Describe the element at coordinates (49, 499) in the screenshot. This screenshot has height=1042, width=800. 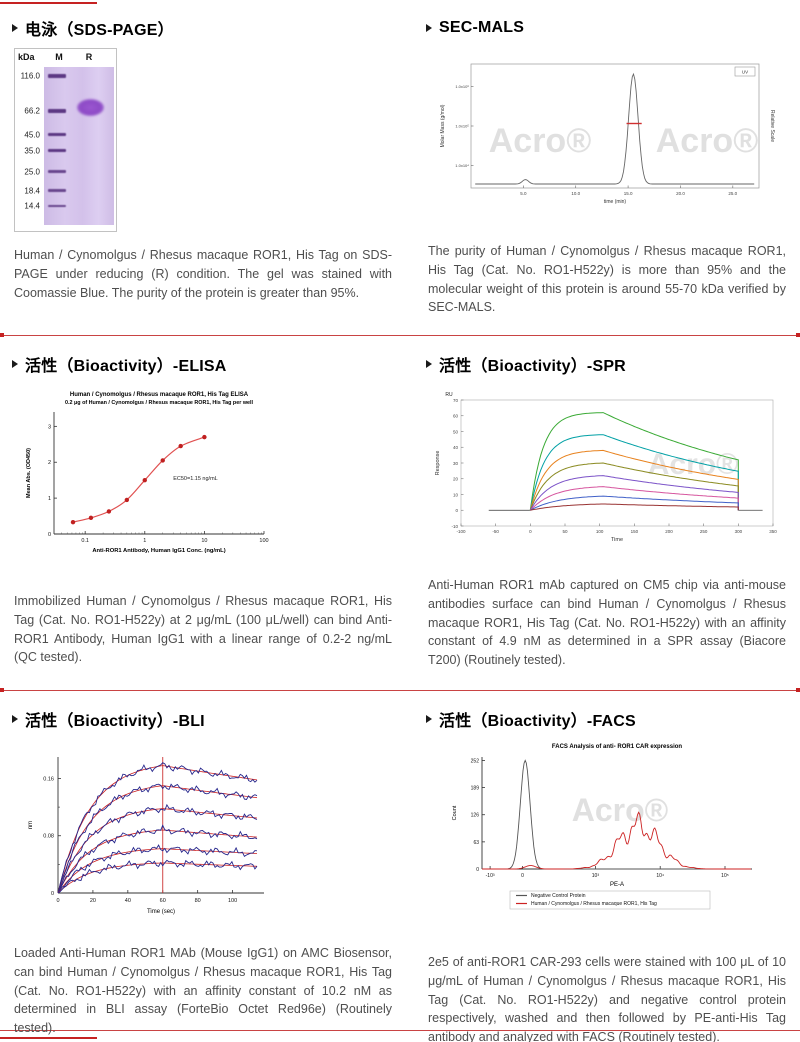
I see `y-tick-label: 1` at that location.